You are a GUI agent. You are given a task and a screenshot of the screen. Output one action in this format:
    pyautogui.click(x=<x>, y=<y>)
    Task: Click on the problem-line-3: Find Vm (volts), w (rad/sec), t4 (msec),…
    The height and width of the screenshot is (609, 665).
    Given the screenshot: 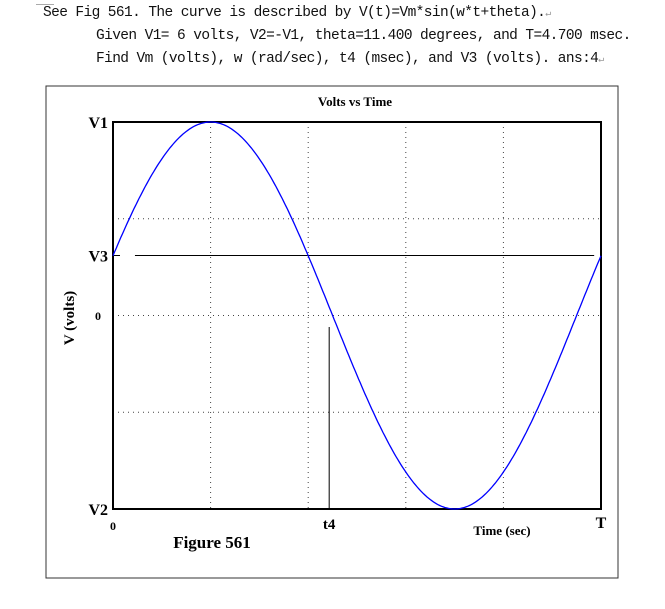 What is the action you would take?
    pyautogui.click(x=350, y=59)
    